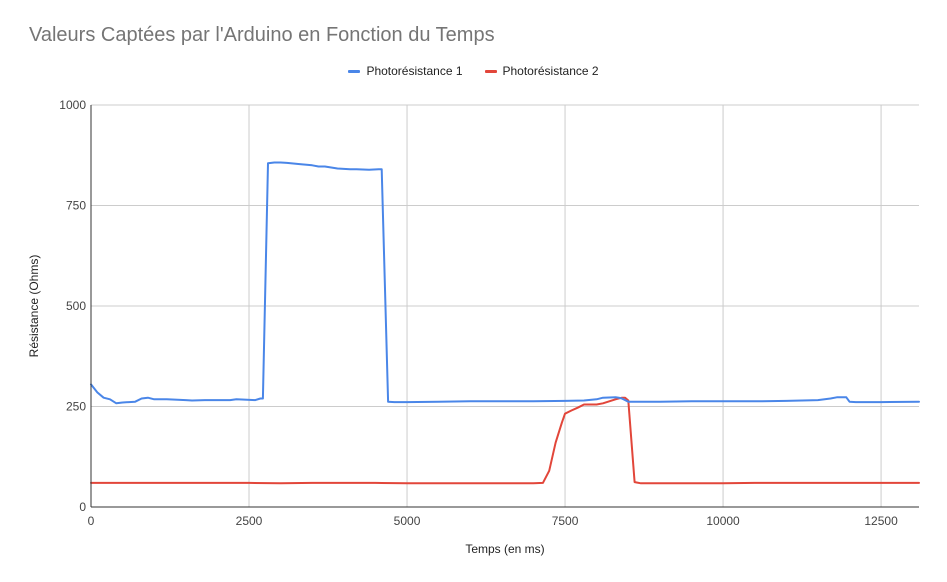 This screenshot has height=582, width=947. I want to click on x-tick-label: 5000, so click(407, 521).